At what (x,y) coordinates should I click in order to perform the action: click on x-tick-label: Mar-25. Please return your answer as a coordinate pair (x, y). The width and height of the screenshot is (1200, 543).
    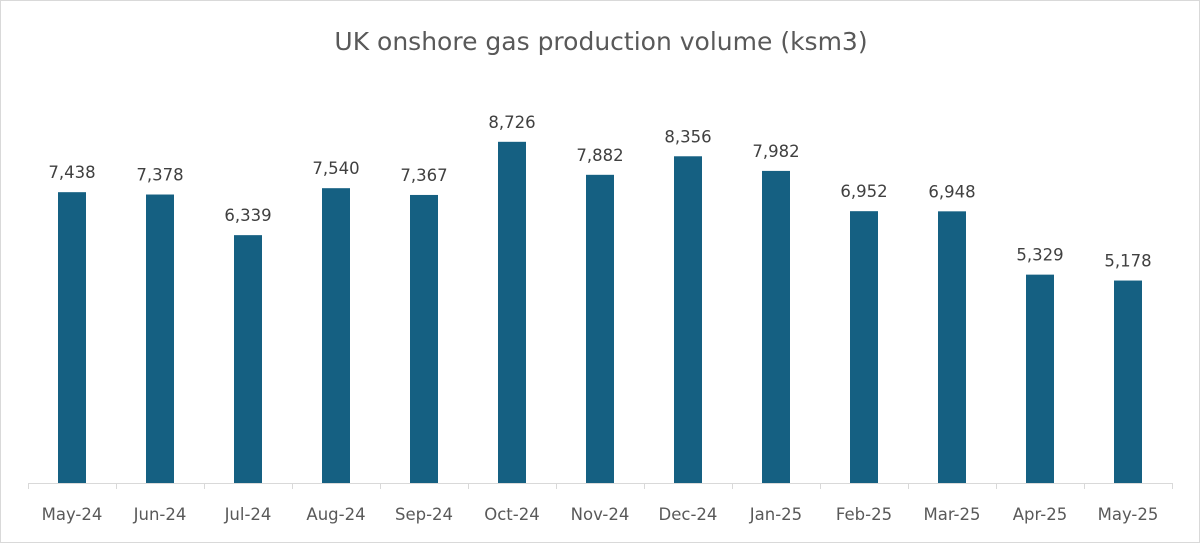
    Looking at the image, I should click on (951, 514).